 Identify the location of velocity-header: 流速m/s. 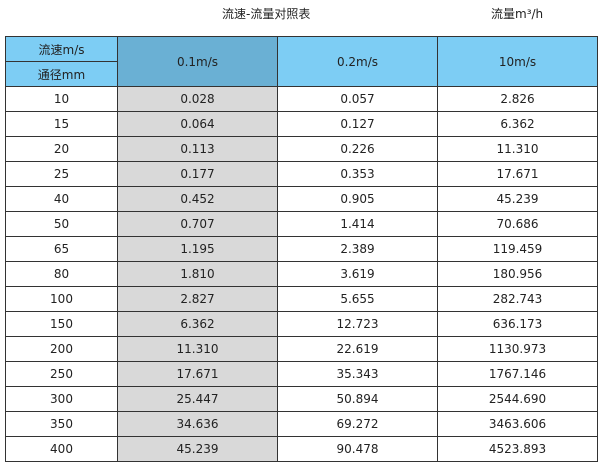
(61, 49).